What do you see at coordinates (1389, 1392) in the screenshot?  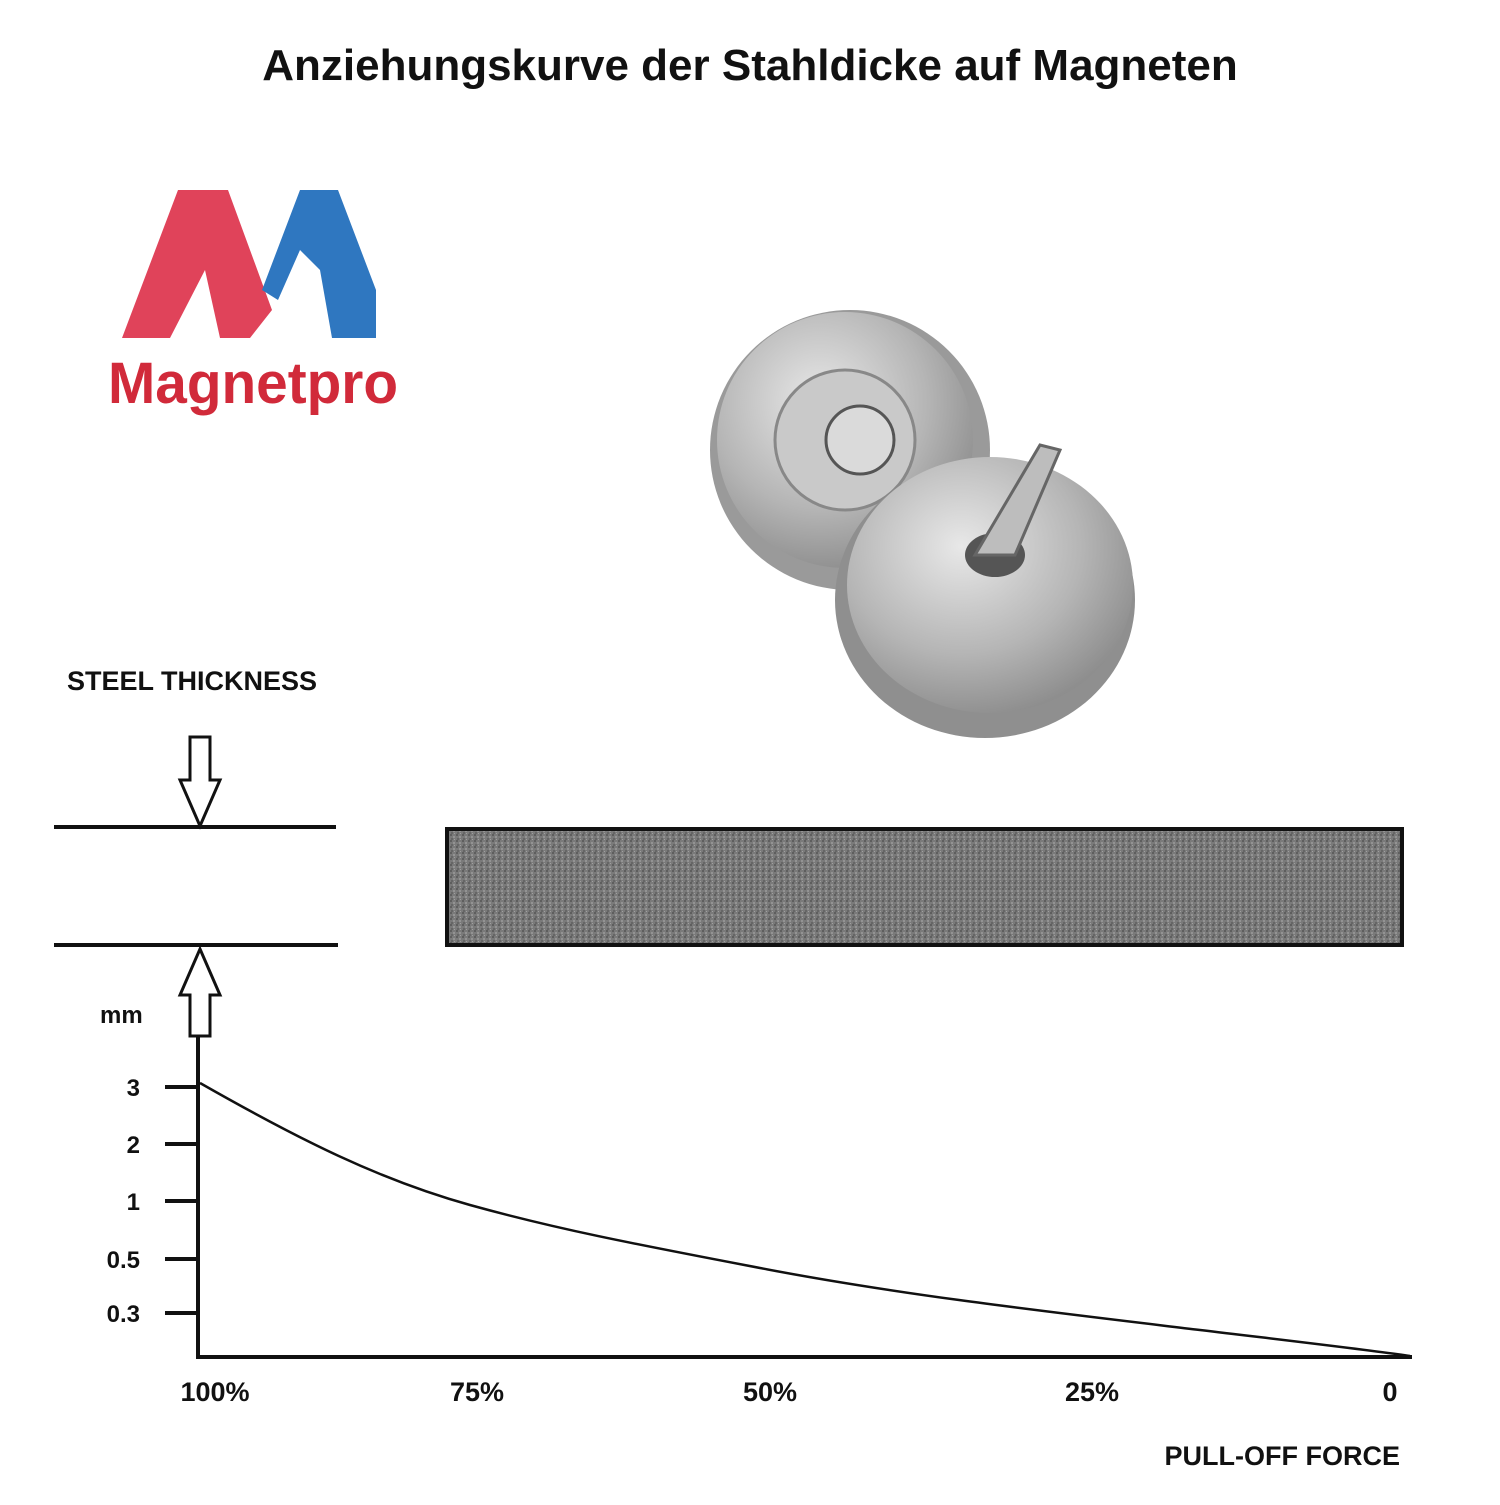 I see `x-tick-label: 0` at bounding box center [1389, 1392].